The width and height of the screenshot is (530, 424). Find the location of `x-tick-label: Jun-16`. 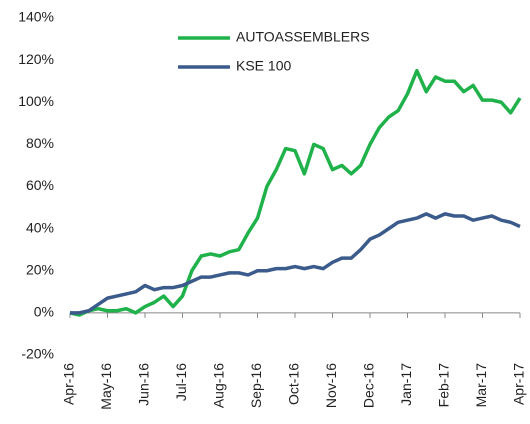

x-tick-label: Jun-16 is located at coordinates (144, 384).